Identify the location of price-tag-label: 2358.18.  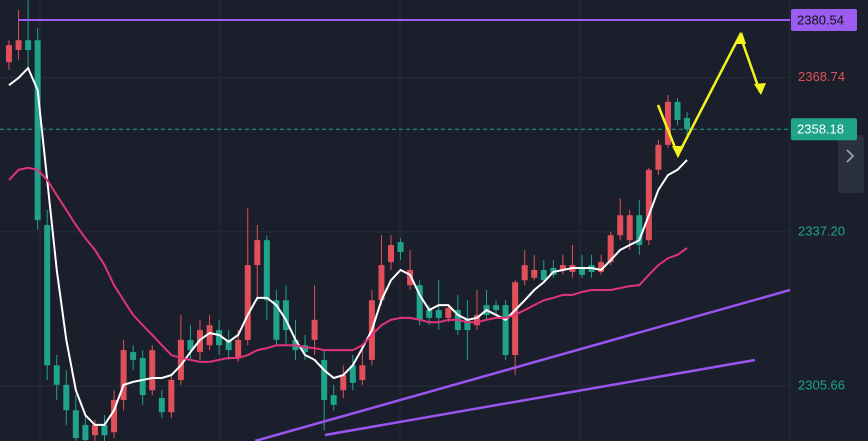
(820, 129).